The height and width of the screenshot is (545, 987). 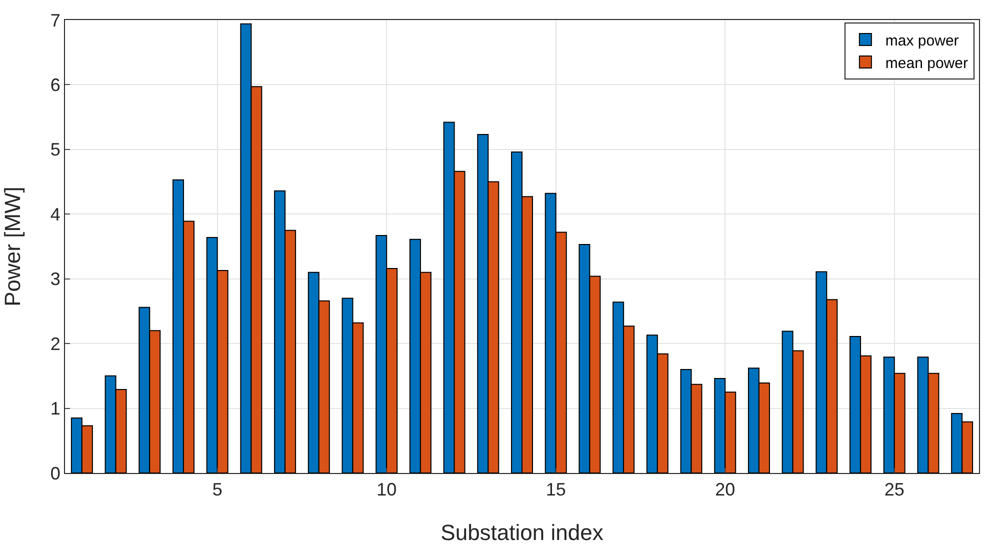 What do you see at coordinates (926, 63) in the screenshot?
I see `legend-label: mean power` at bounding box center [926, 63].